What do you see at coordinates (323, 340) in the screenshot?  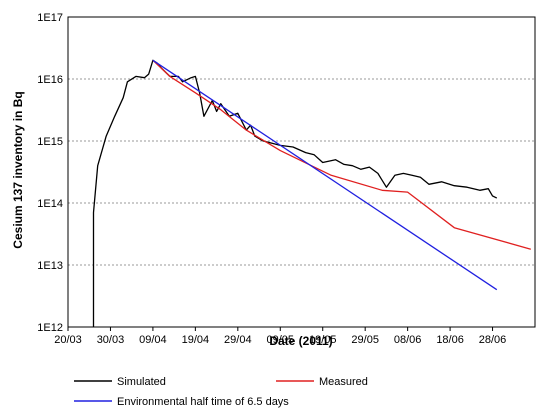 I see `x-tick-label: 19/05` at bounding box center [323, 340].